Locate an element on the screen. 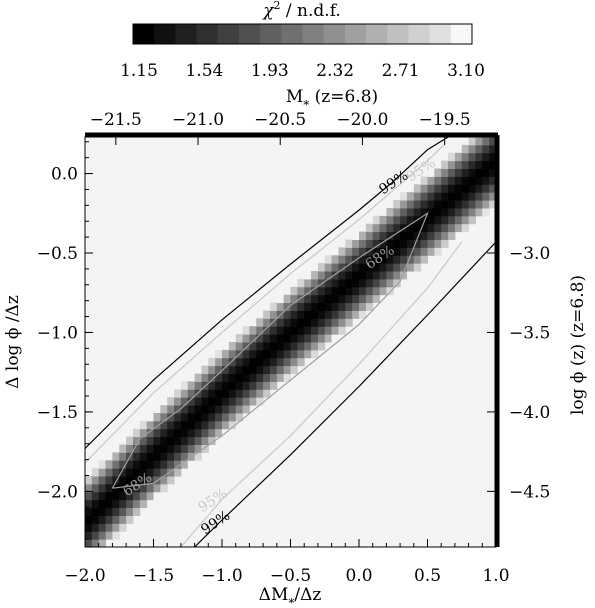 Image resolution: width=595 pixels, height=608 pixels. right-axis-tick-label: −3.0 is located at coordinates (529, 254).